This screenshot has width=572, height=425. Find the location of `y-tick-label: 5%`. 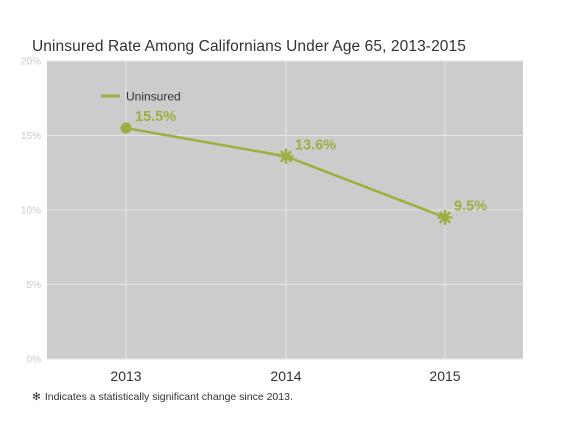

y-tick-label: 5% is located at coordinates (34, 285).